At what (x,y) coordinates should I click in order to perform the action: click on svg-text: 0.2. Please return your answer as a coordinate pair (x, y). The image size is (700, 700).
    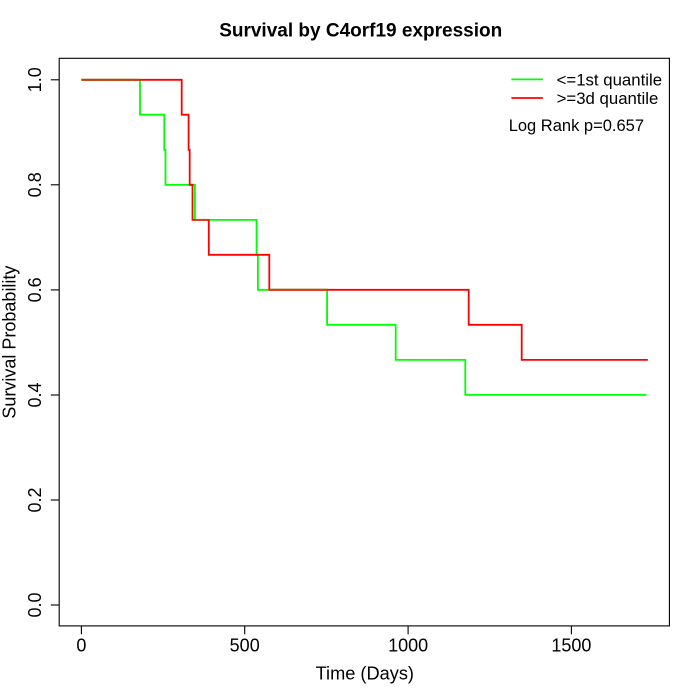
    Looking at the image, I should click on (35, 499).